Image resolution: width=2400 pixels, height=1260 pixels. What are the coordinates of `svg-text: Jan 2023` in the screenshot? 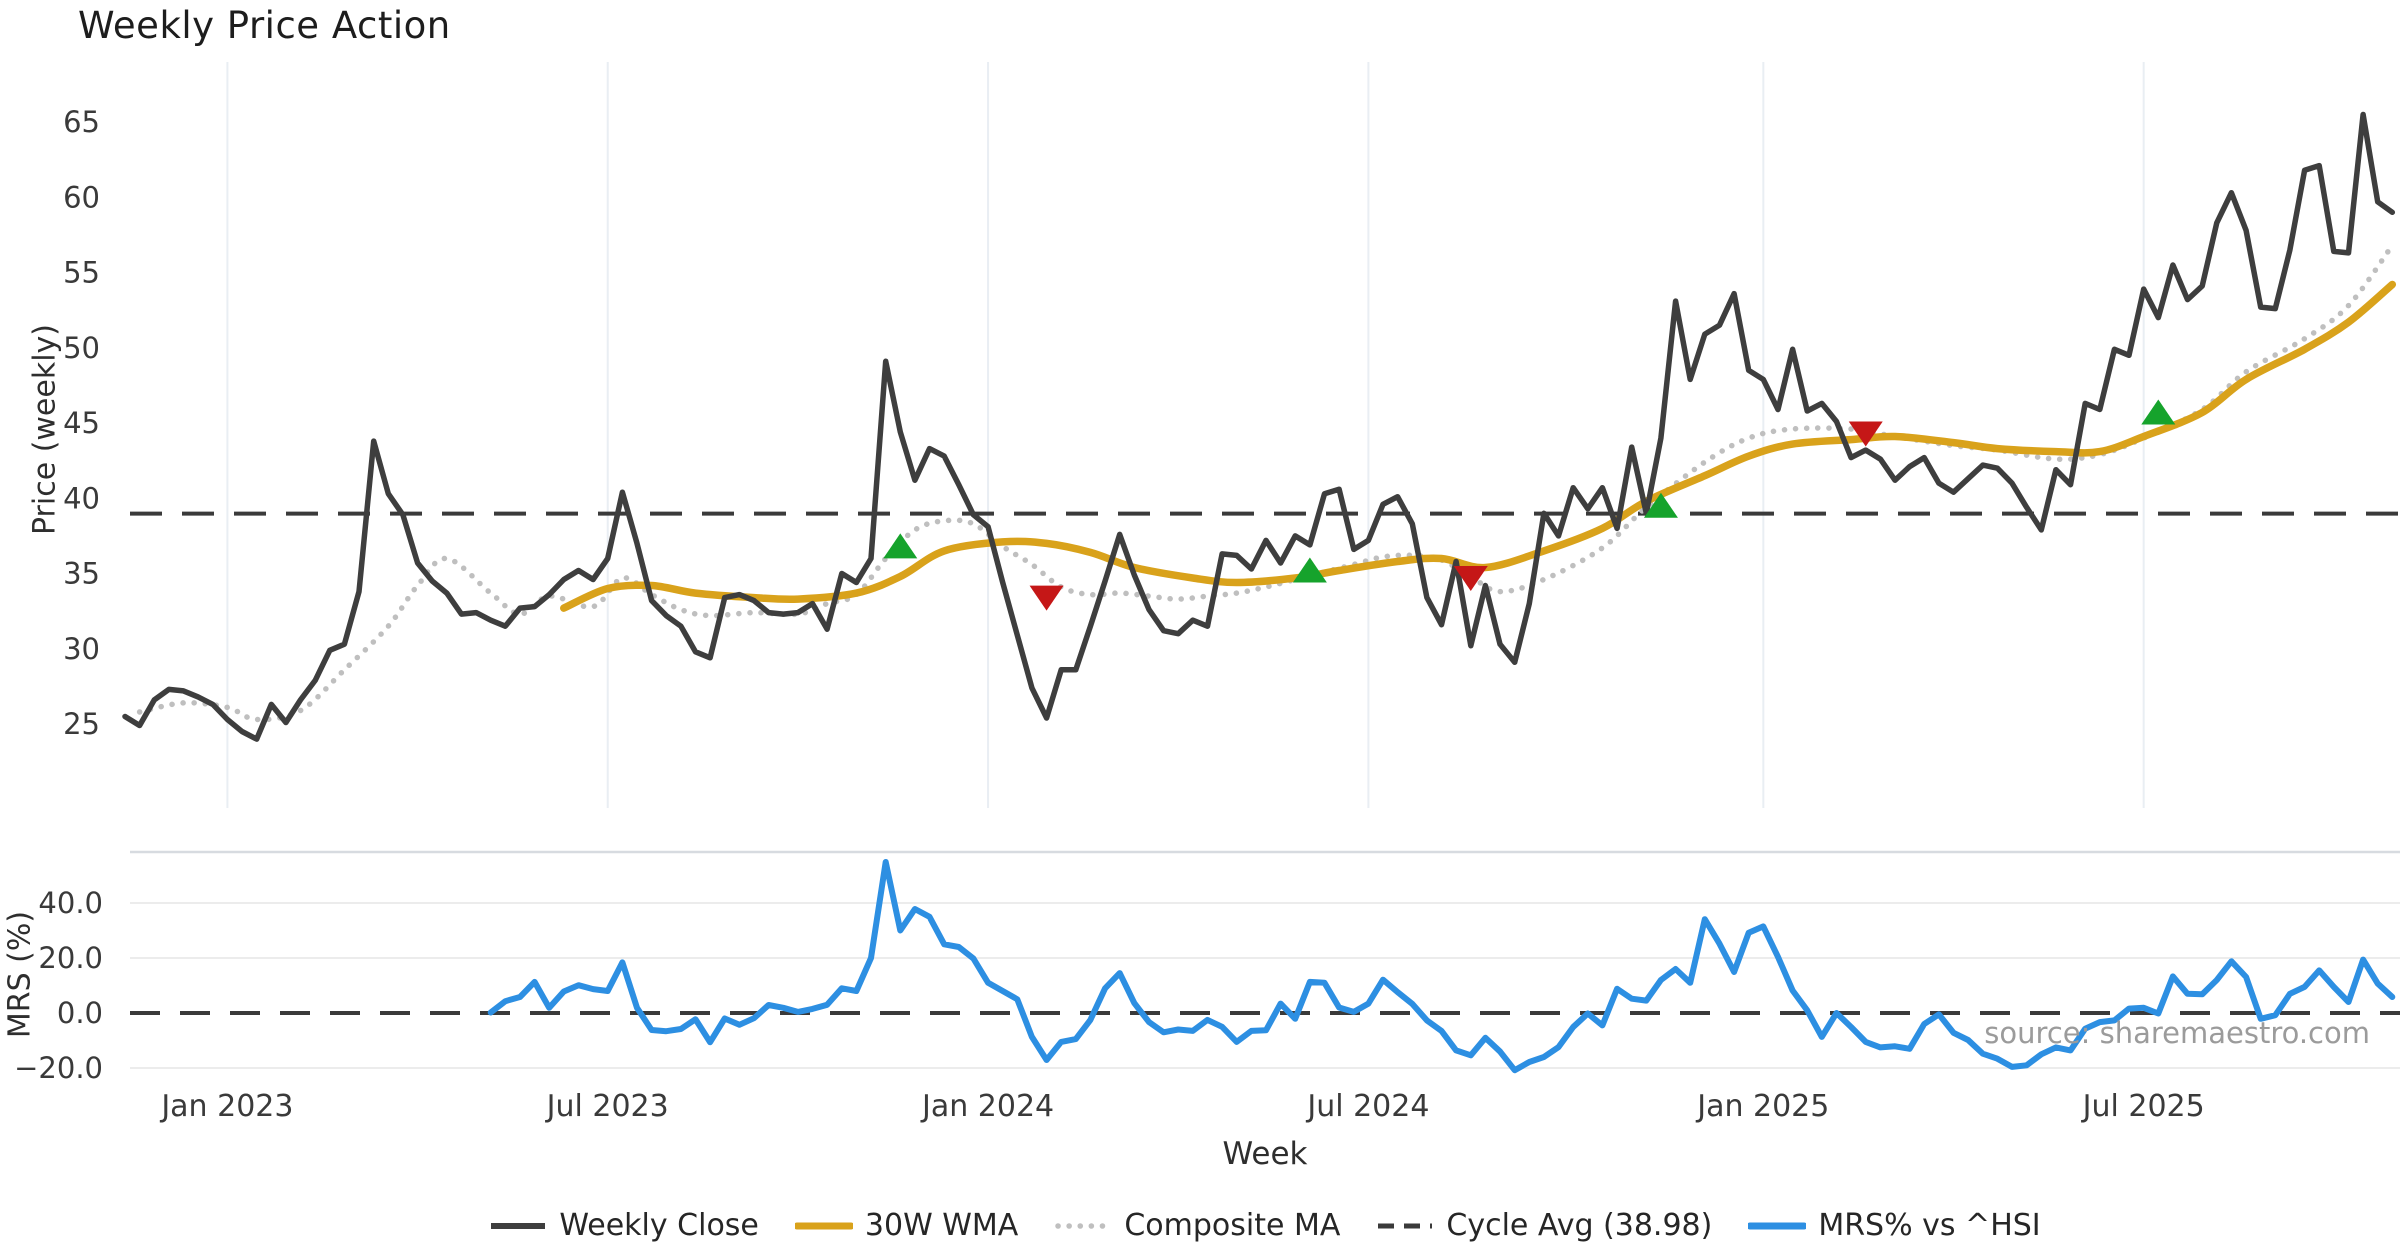 It's located at (226, 1106).